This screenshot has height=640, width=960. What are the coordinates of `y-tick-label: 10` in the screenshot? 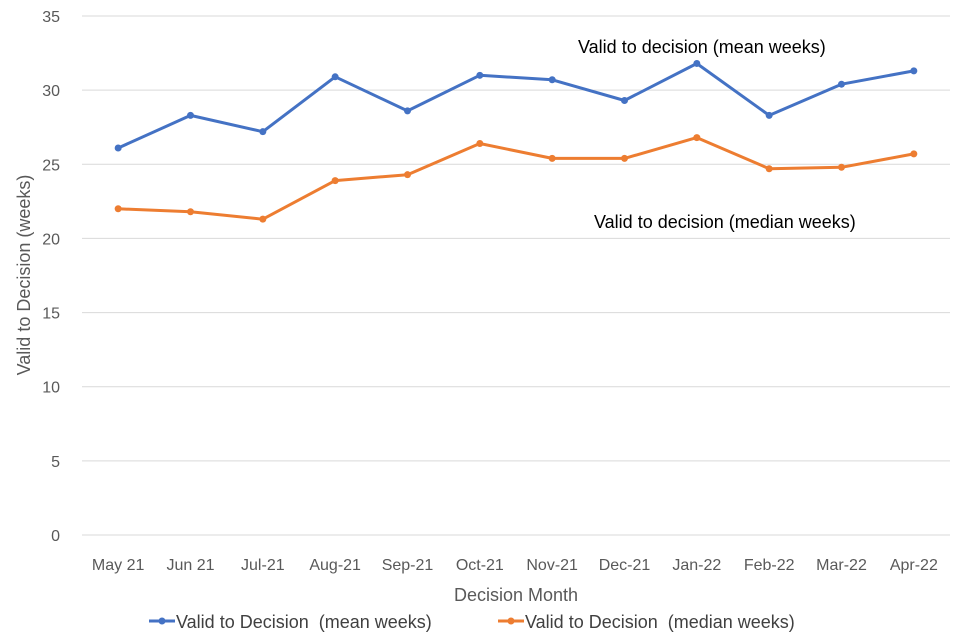 It's located at (51, 388).